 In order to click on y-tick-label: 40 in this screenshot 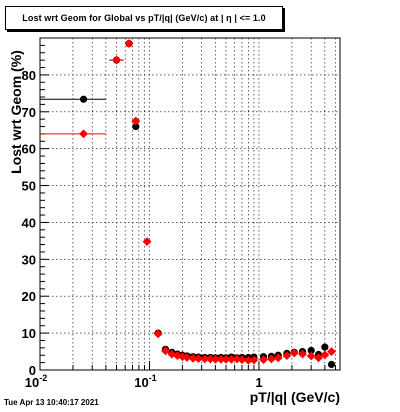, I will do `click(29, 222)`.